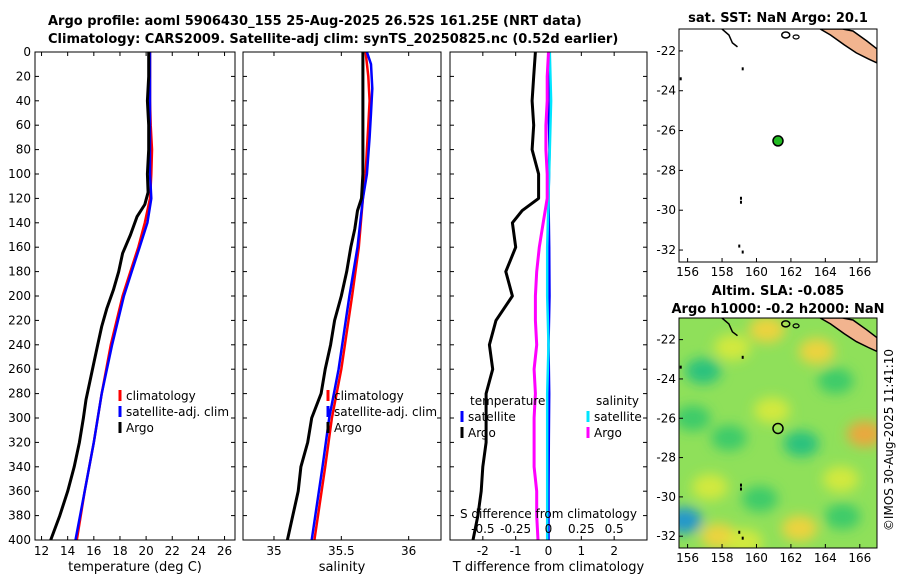 The image size is (900, 580). Describe the element at coordinates (778, 18) in the screenshot. I see `sst-map-title: sat. SST: NaN Argo: 20.1` at that location.